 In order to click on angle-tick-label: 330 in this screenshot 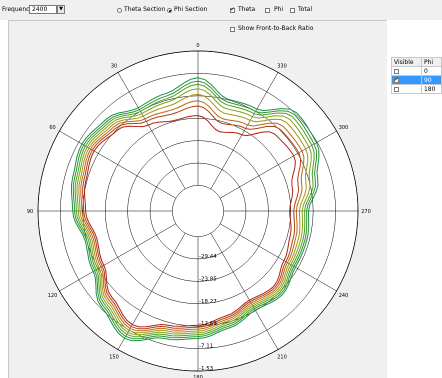, I will do `click(282, 67)`.